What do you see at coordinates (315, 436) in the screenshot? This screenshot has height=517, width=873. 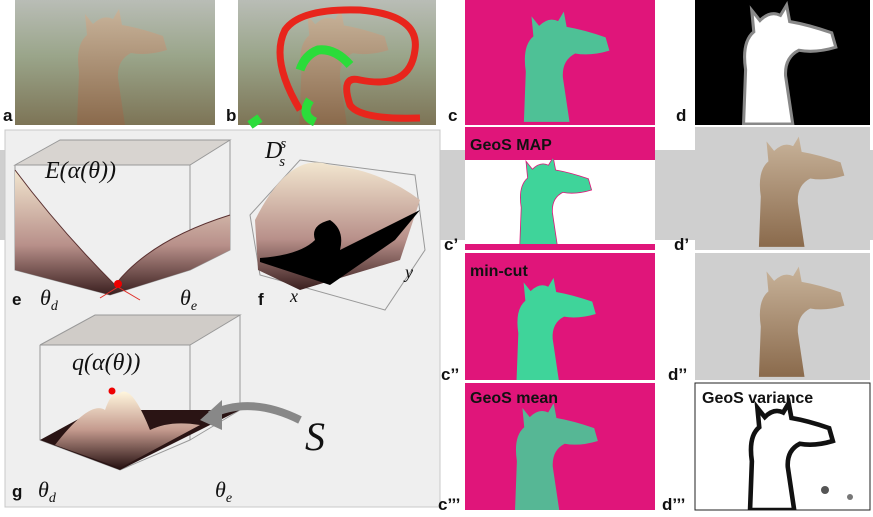 I see `annotation: S` at bounding box center [315, 436].